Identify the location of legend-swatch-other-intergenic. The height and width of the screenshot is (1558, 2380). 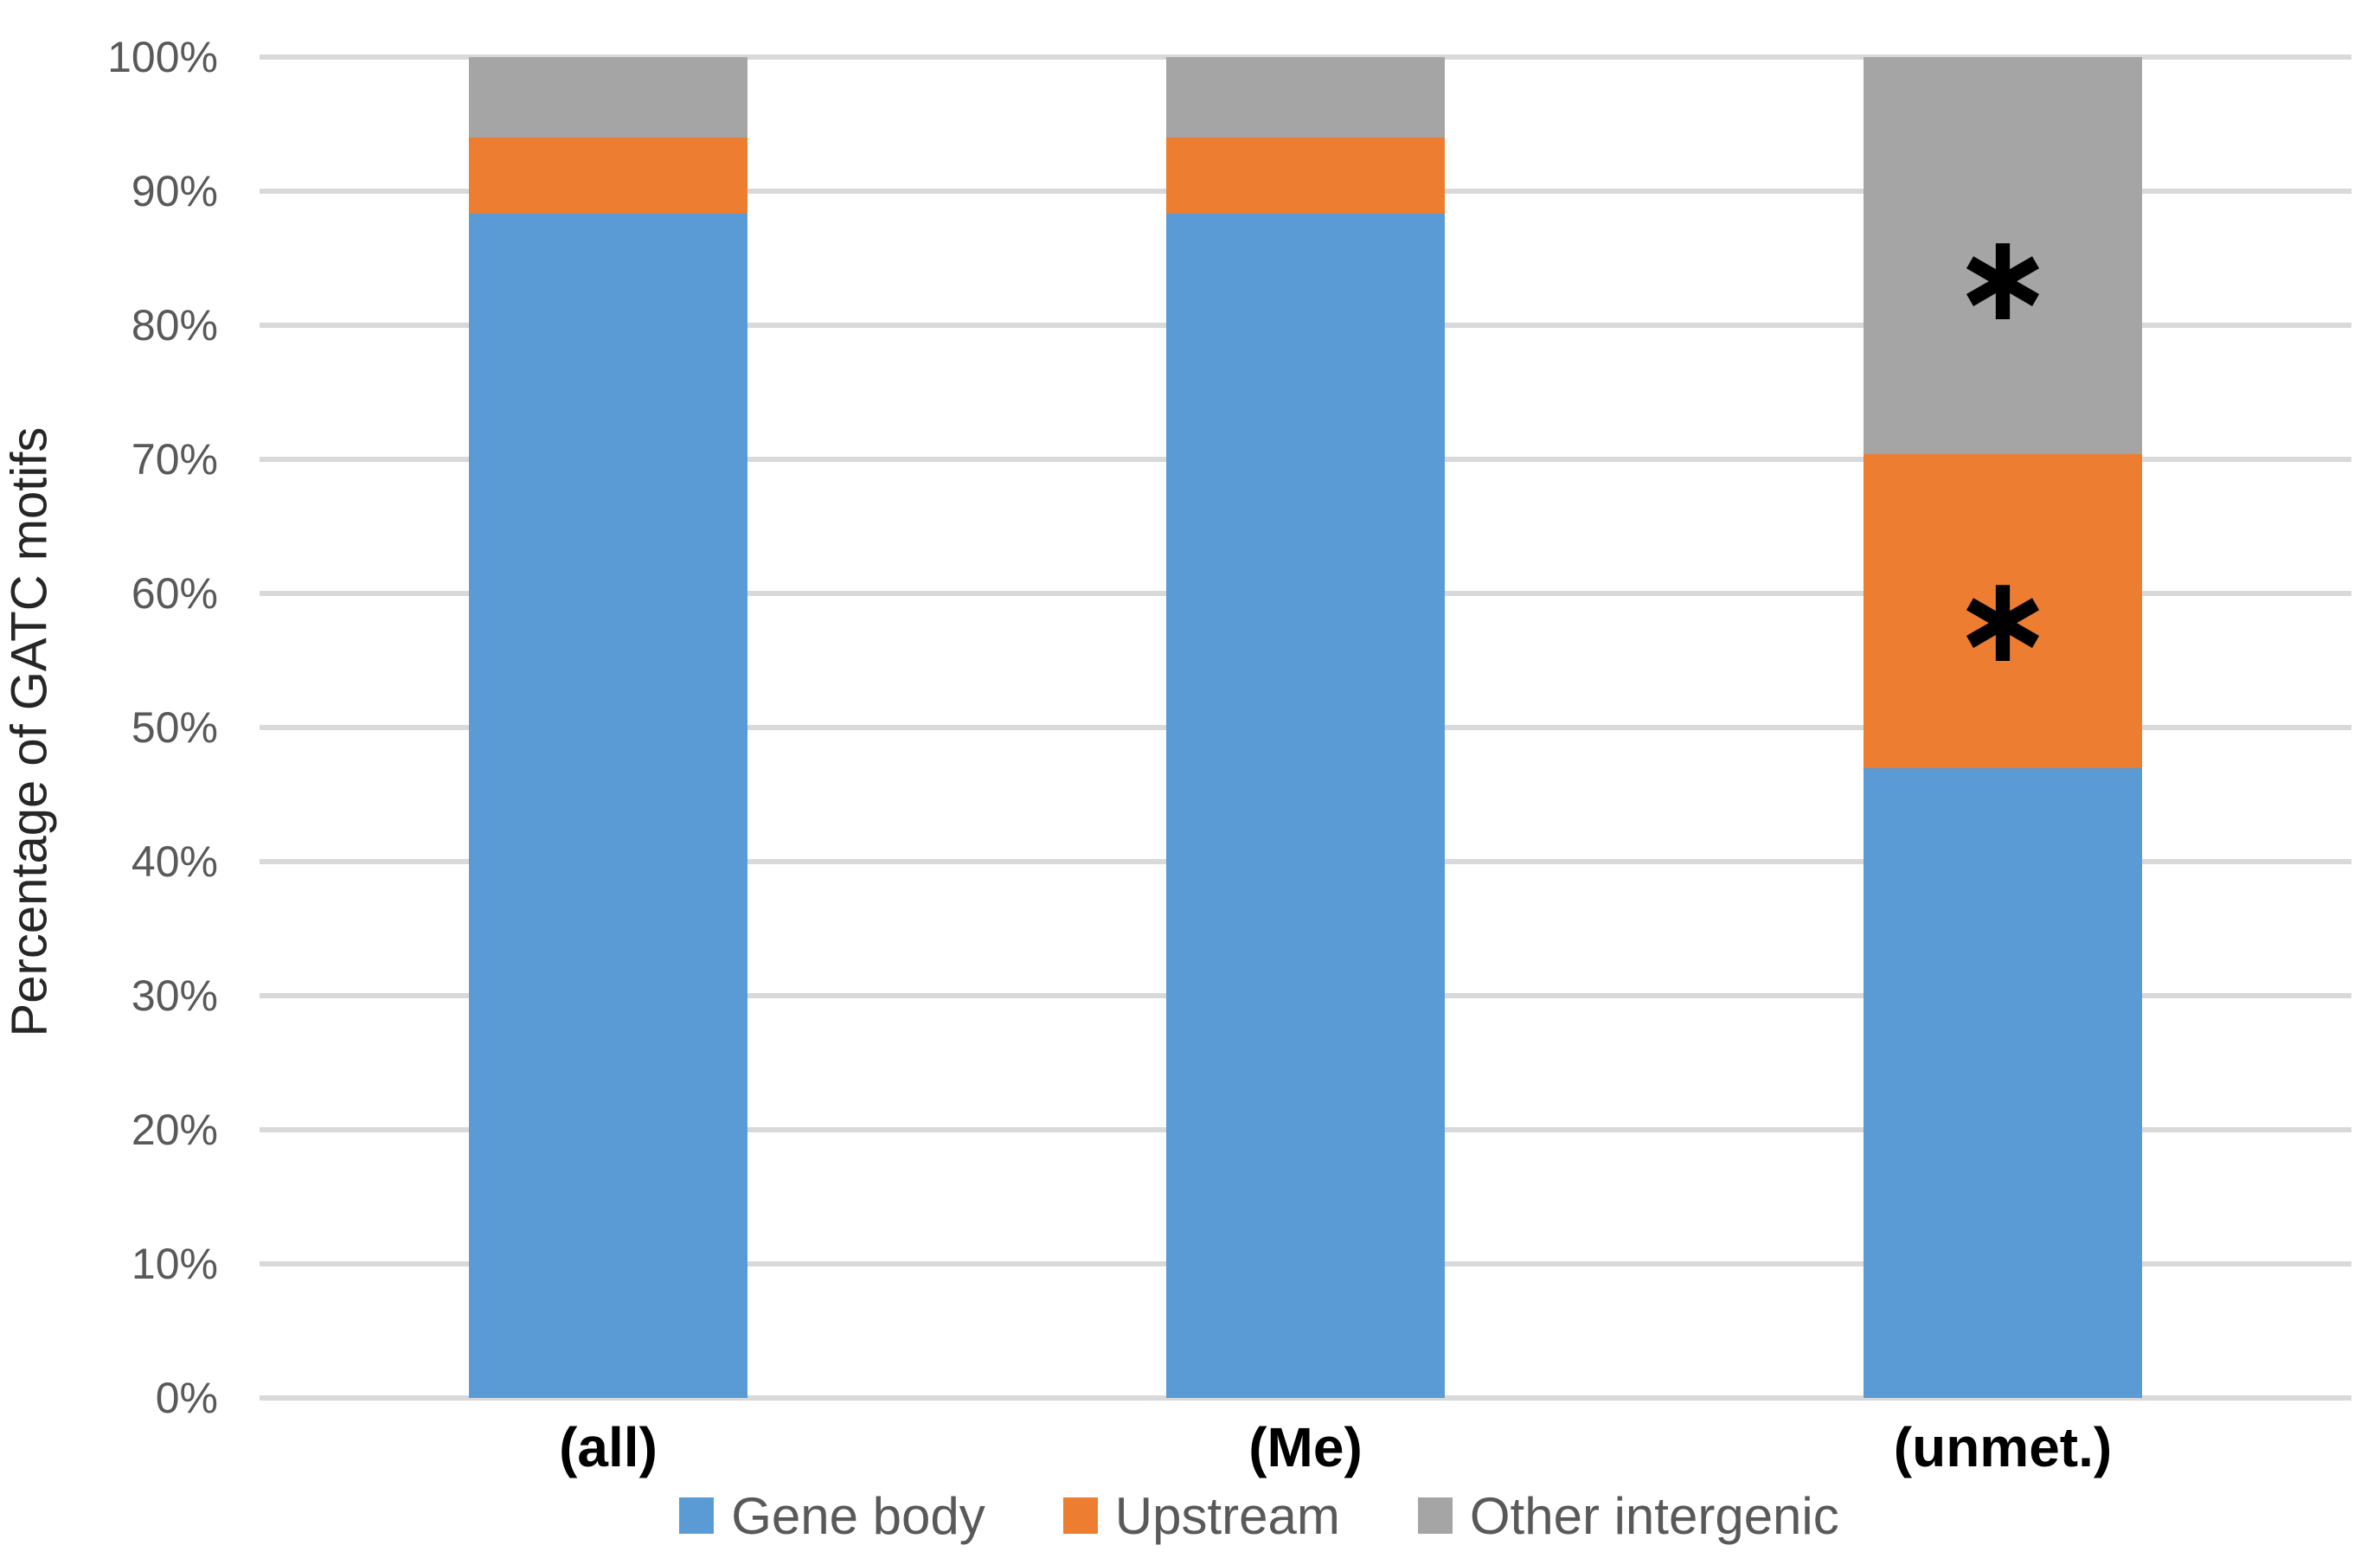
(1435, 1515).